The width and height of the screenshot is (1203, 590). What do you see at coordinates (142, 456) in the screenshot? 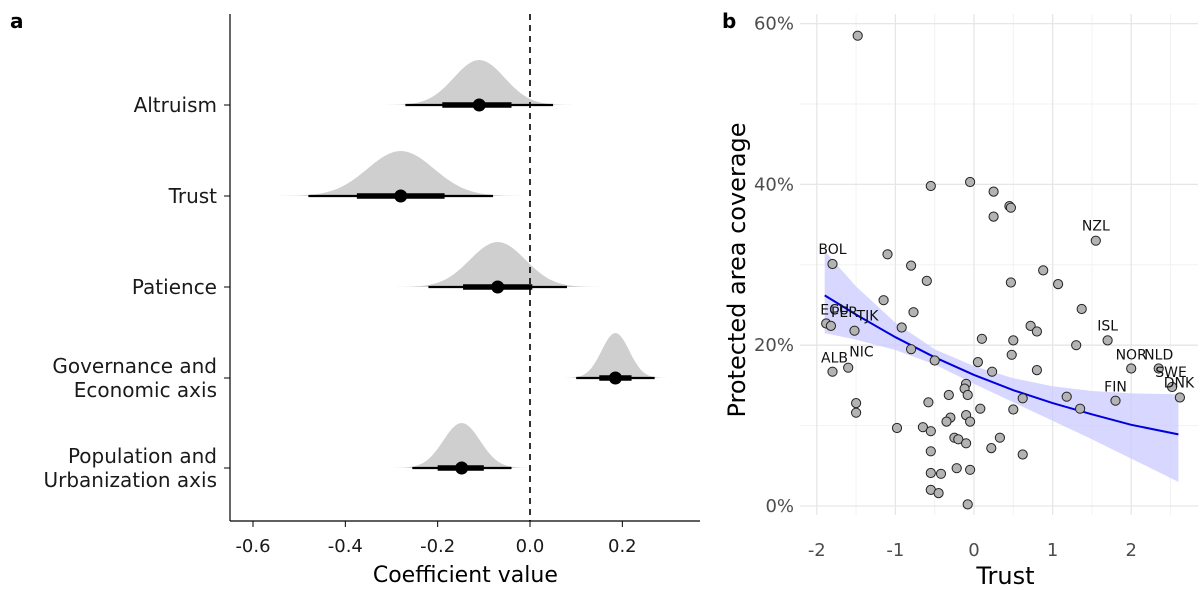
I see `row-label-4-0: Population and` at bounding box center [142, 456].